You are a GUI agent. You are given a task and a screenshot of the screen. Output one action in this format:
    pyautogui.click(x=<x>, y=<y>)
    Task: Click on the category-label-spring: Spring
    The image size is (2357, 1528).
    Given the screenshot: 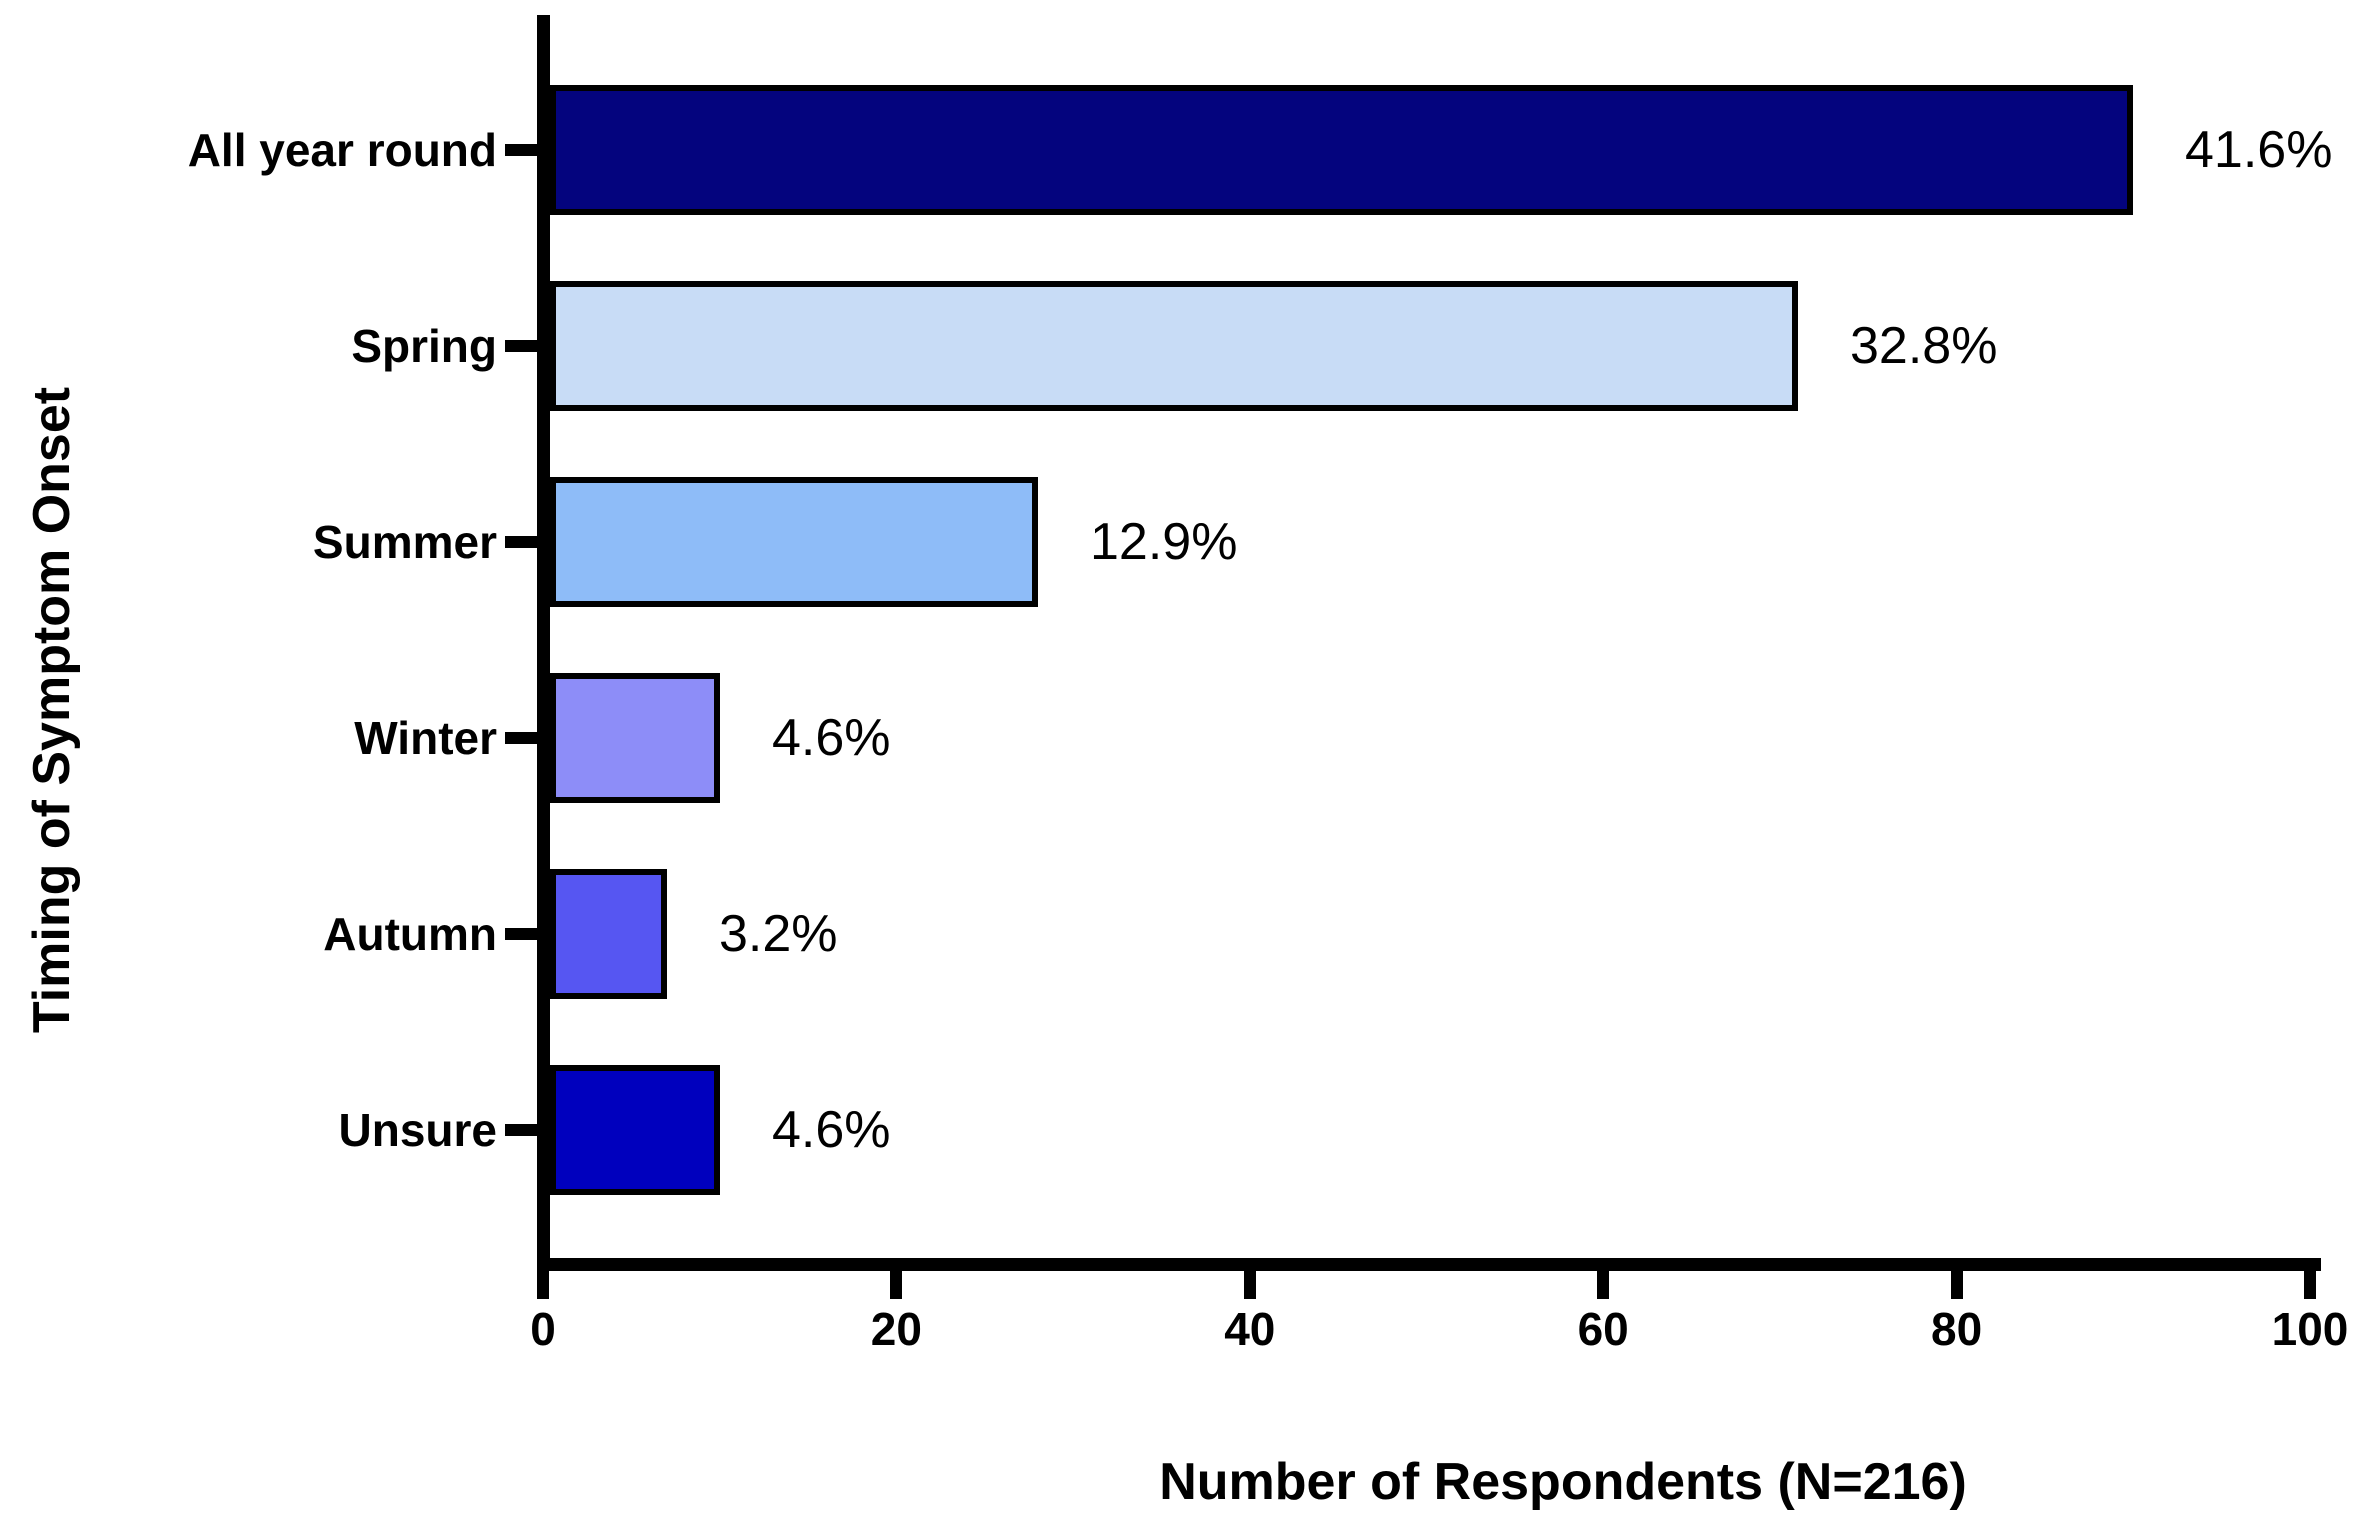 What is the action you would take?
    pyautogui.click(x=424, y=346)
    